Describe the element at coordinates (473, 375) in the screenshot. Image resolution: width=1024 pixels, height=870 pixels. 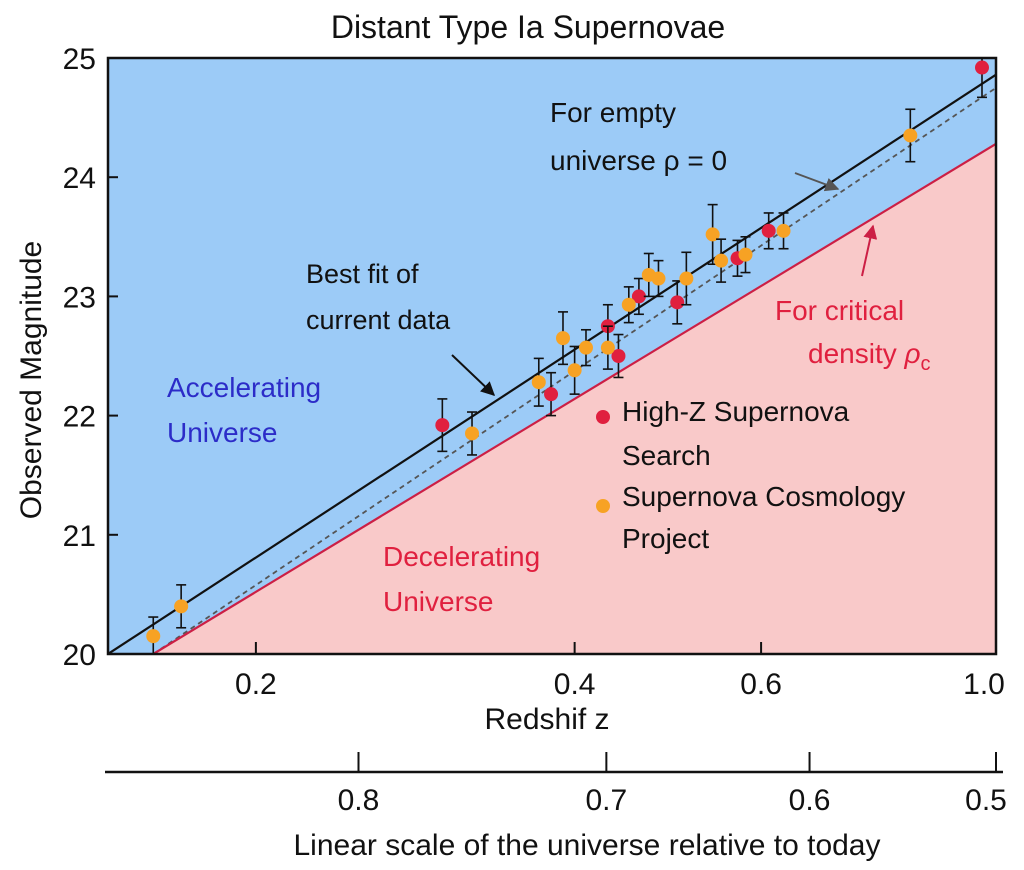
I see `best-fit-arrow` at that location.